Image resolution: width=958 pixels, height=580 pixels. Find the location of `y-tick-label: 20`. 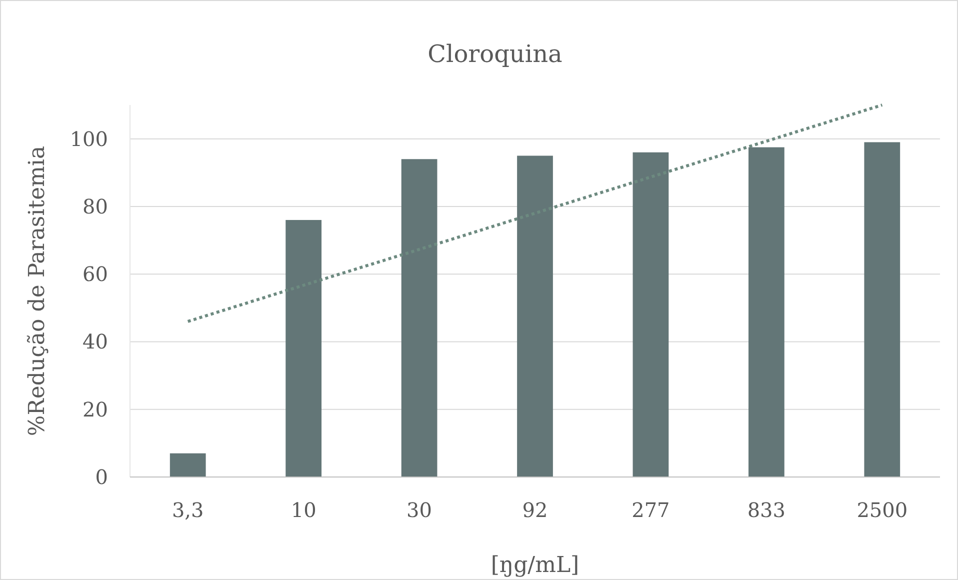

y-tick-label: 20 is located at coordinates (95, 409).